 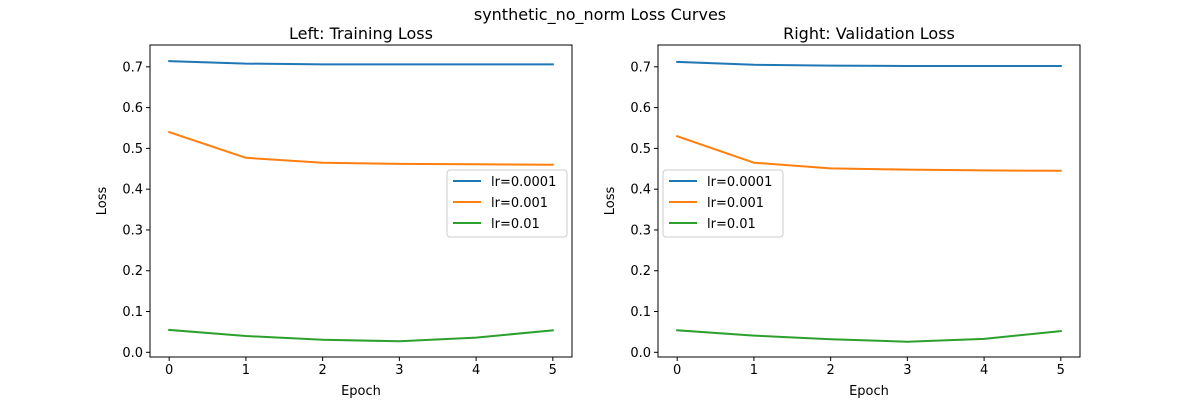 I want to click on left-legend-label-1: lr=0.0001, so click(x=523, y=182).